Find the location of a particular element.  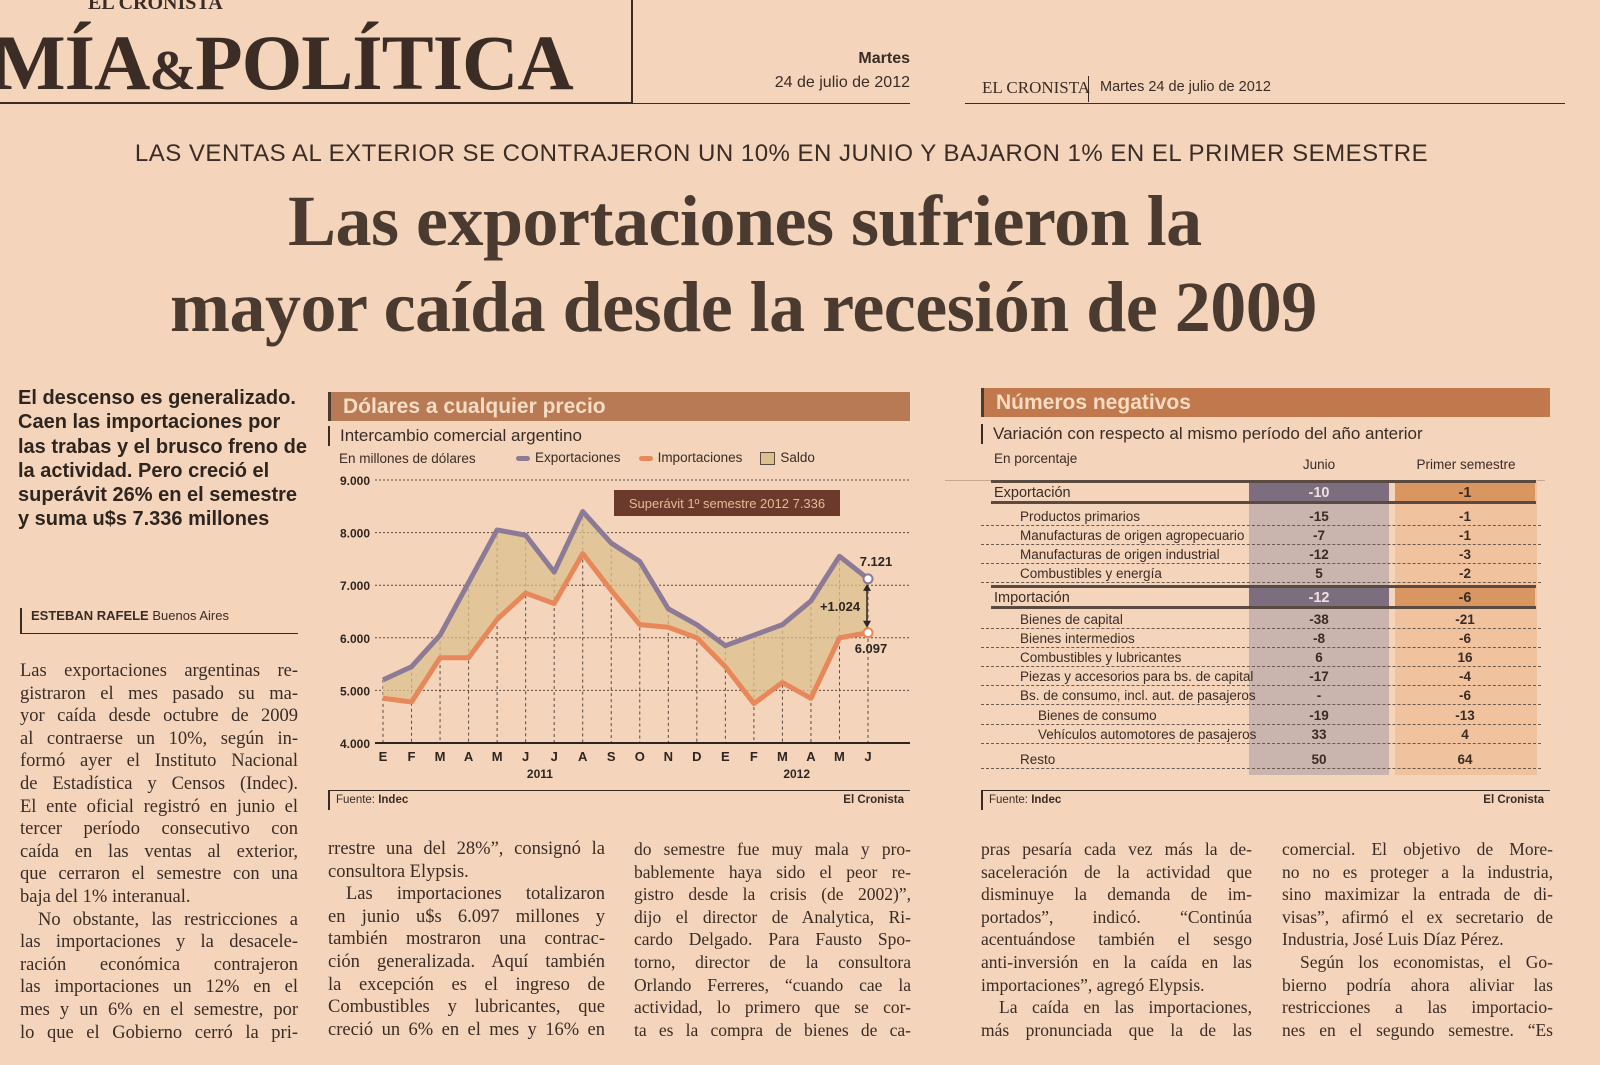

value-semestre: 64 is located at coordinates (1465, 759).